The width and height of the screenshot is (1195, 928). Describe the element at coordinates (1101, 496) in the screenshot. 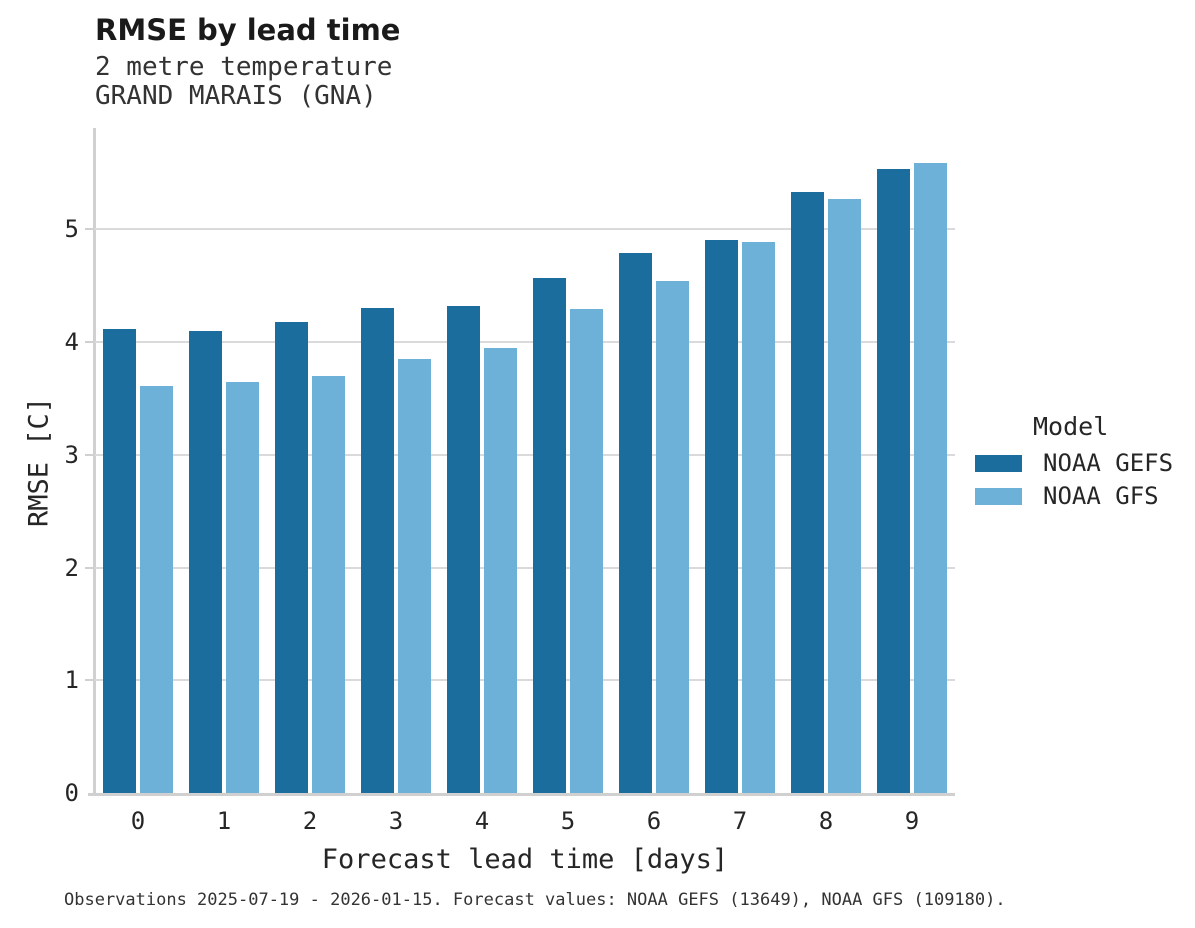

I see `legend-label-noaa-gfs: NOAA GFS` at that location.